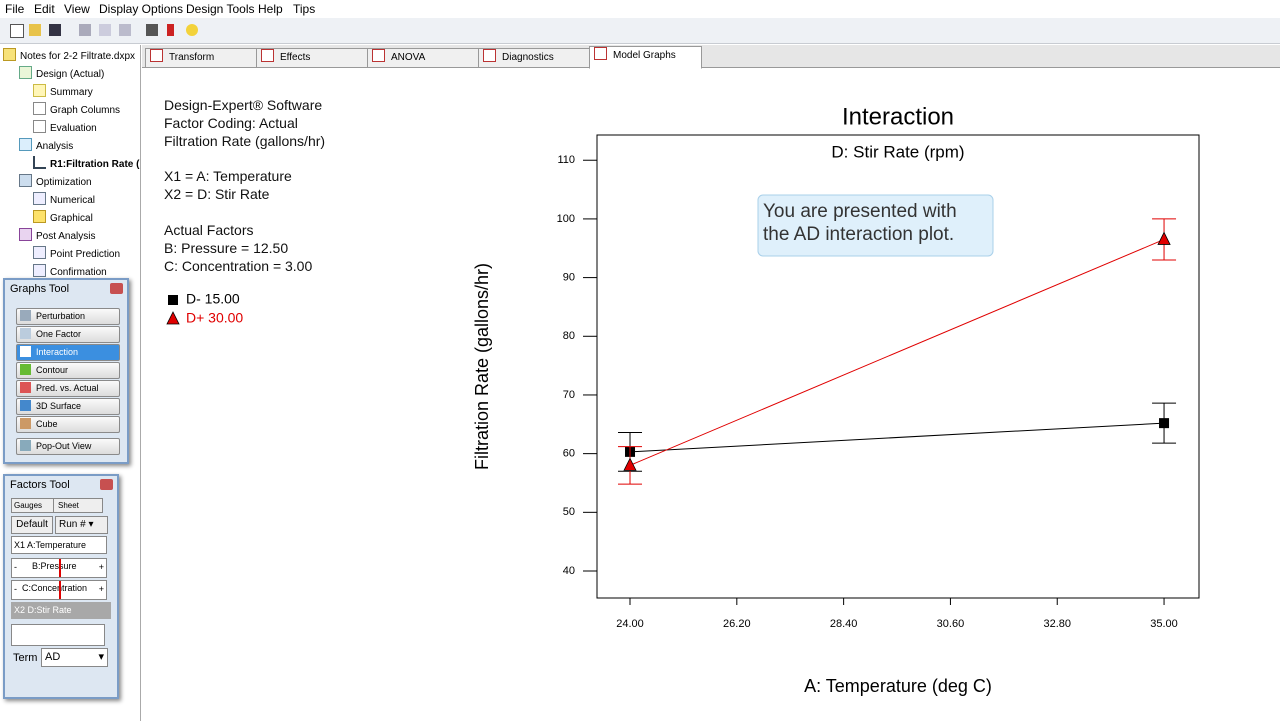  What do you see at coordinates (569, 512) in the screenshot?
I see `y-tick-label: 50` at bounding box center [569, 512].